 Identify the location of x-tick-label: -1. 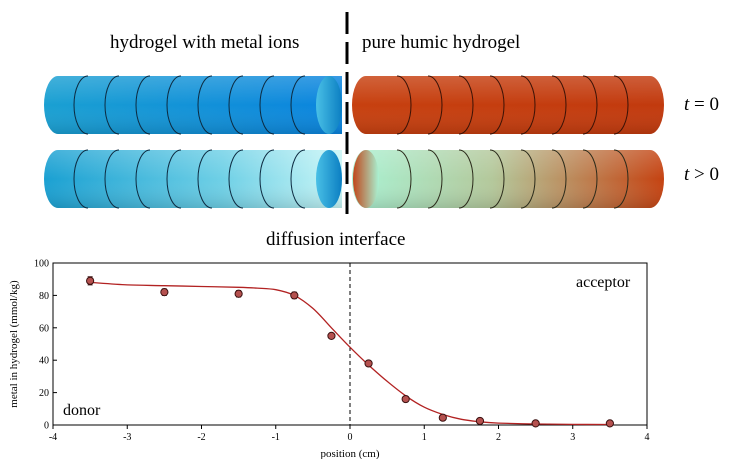
(276, 437).